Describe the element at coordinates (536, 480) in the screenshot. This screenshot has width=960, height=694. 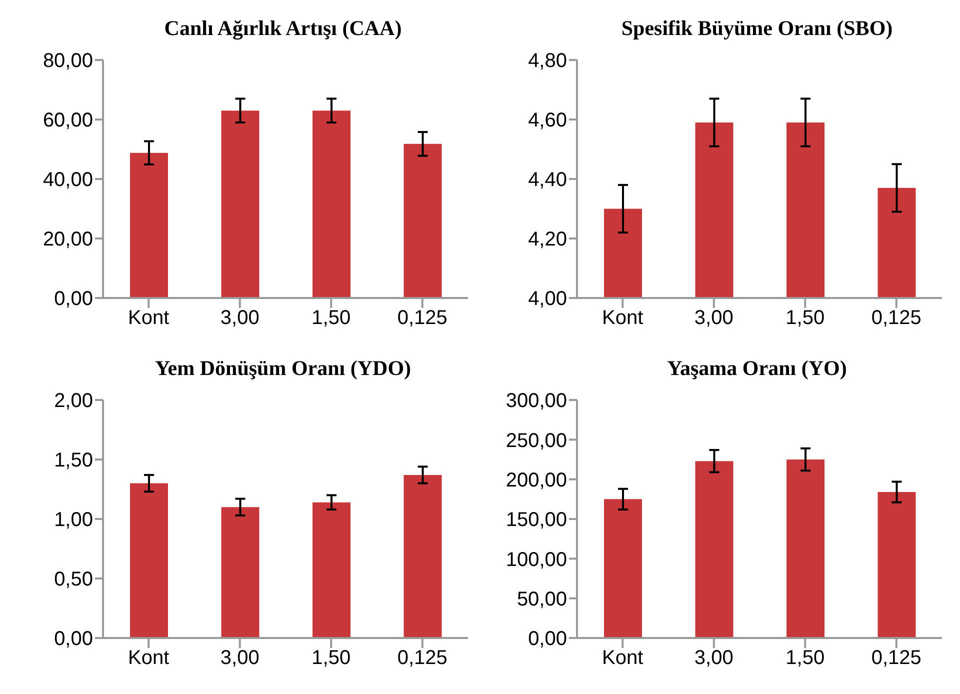
I see `y-tick-label: 200,00` at that location.